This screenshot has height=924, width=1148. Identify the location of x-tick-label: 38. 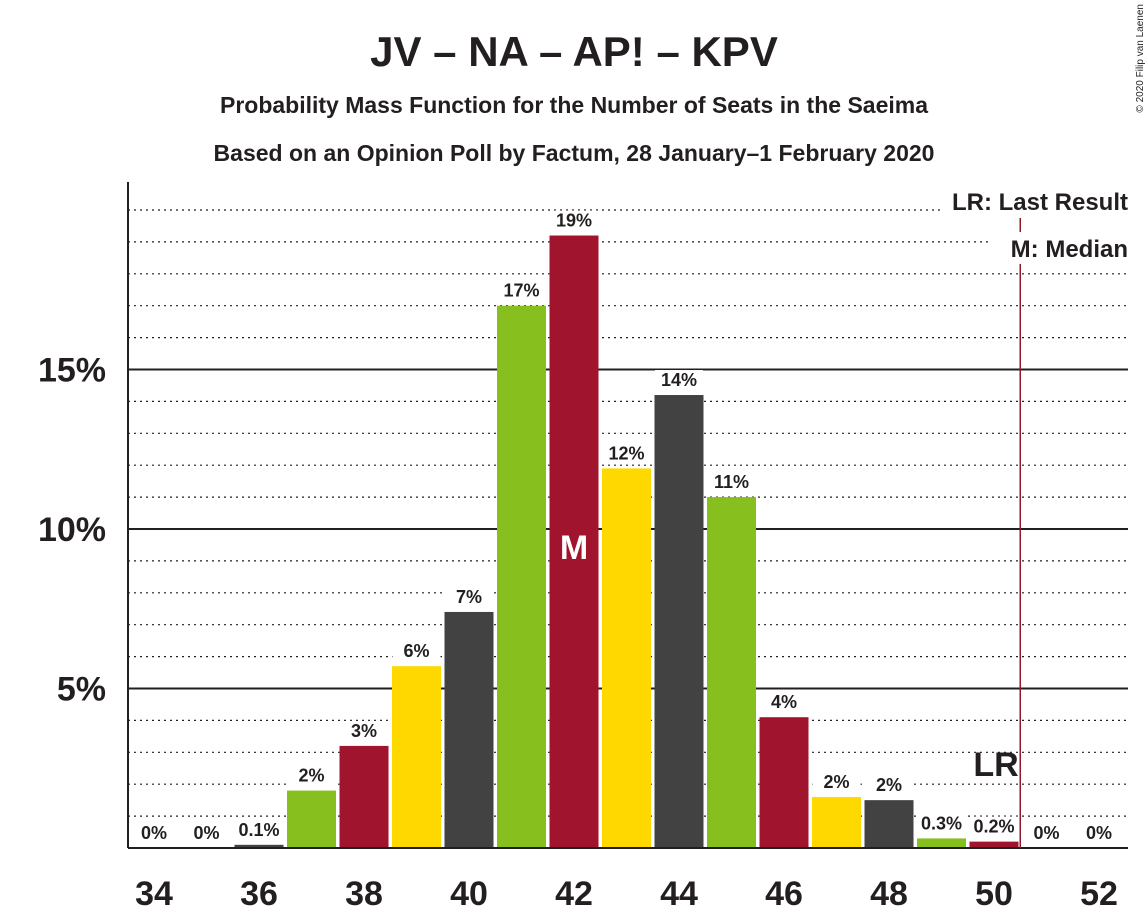
(364, 894).